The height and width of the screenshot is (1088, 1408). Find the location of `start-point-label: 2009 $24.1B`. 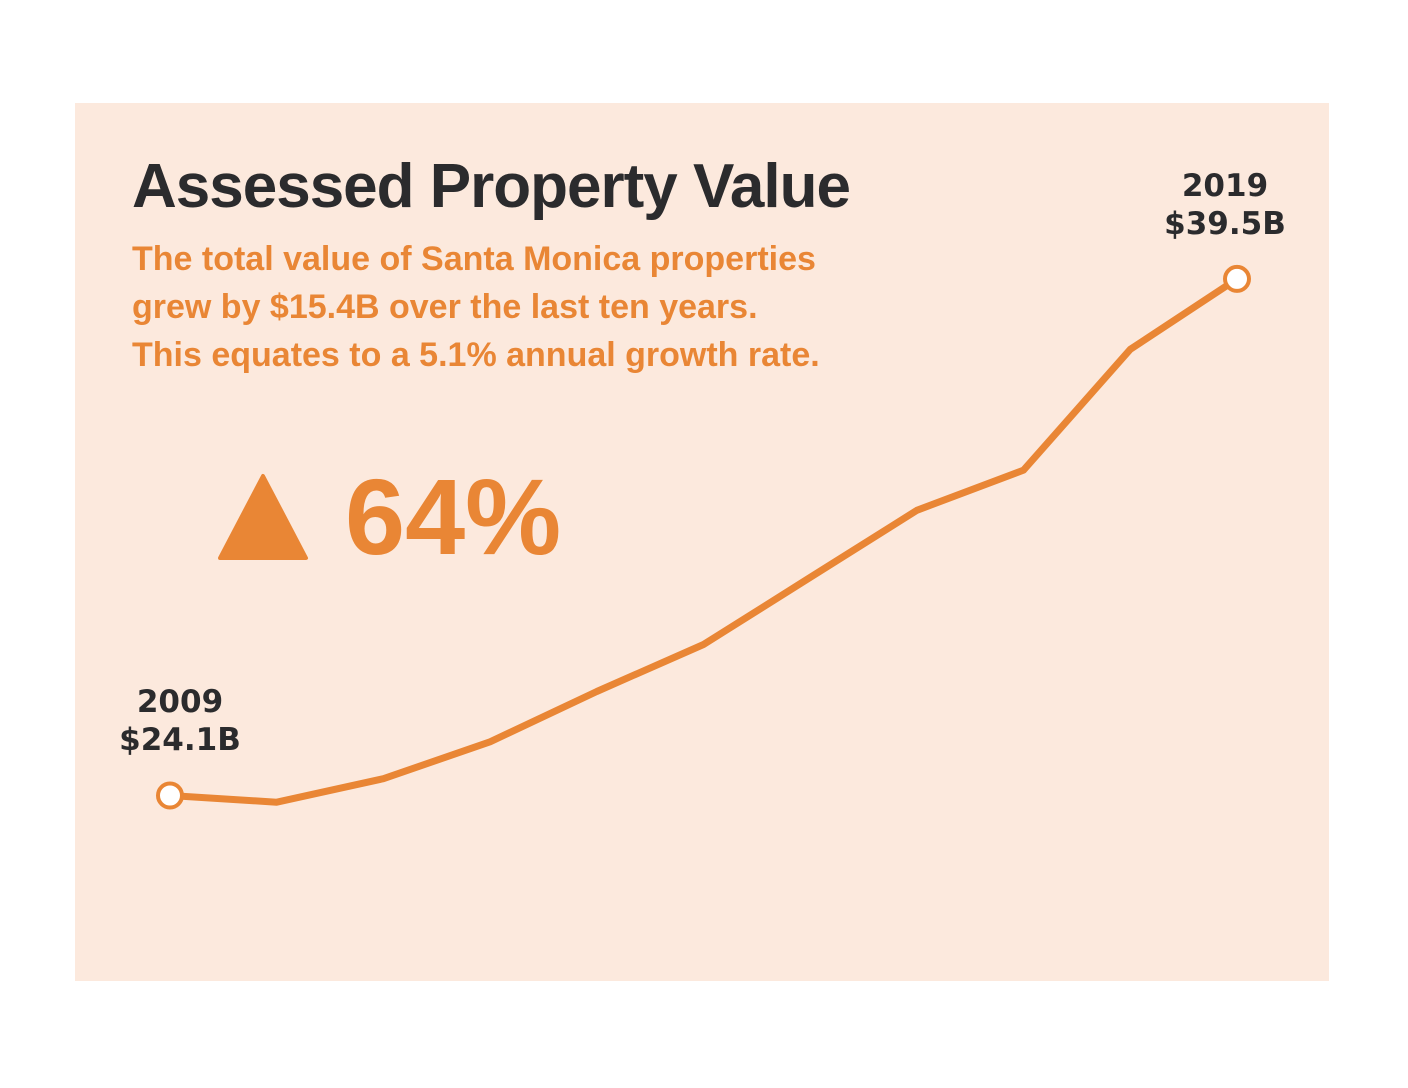

start-point-label: 2009 $24.1B is located at coordinates (180, 721).